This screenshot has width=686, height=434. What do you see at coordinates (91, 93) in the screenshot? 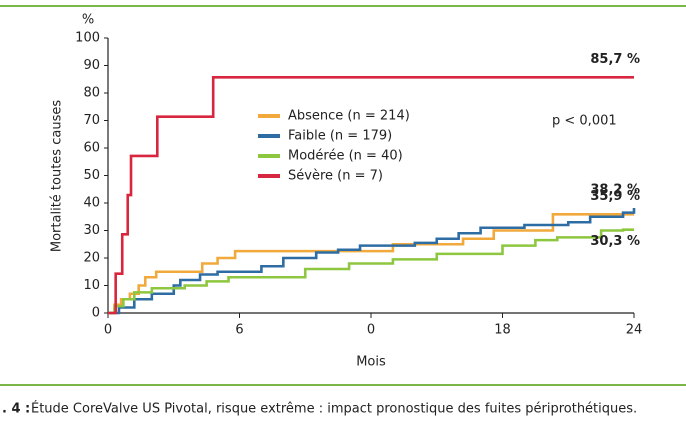
I see `y-tick-label: 80` at bounding box center [91, 93].